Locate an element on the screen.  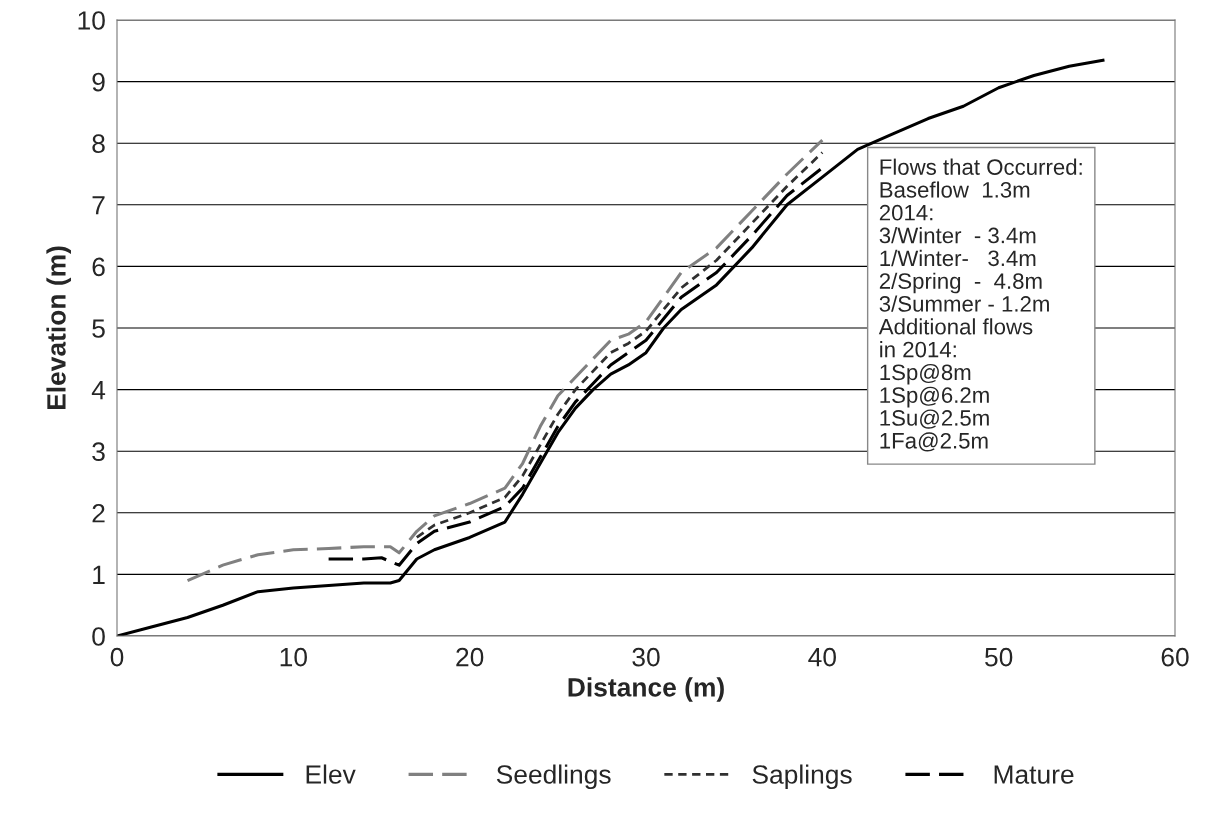
annotation: 1Fa@2.5m is located at coordinates (934, 442).